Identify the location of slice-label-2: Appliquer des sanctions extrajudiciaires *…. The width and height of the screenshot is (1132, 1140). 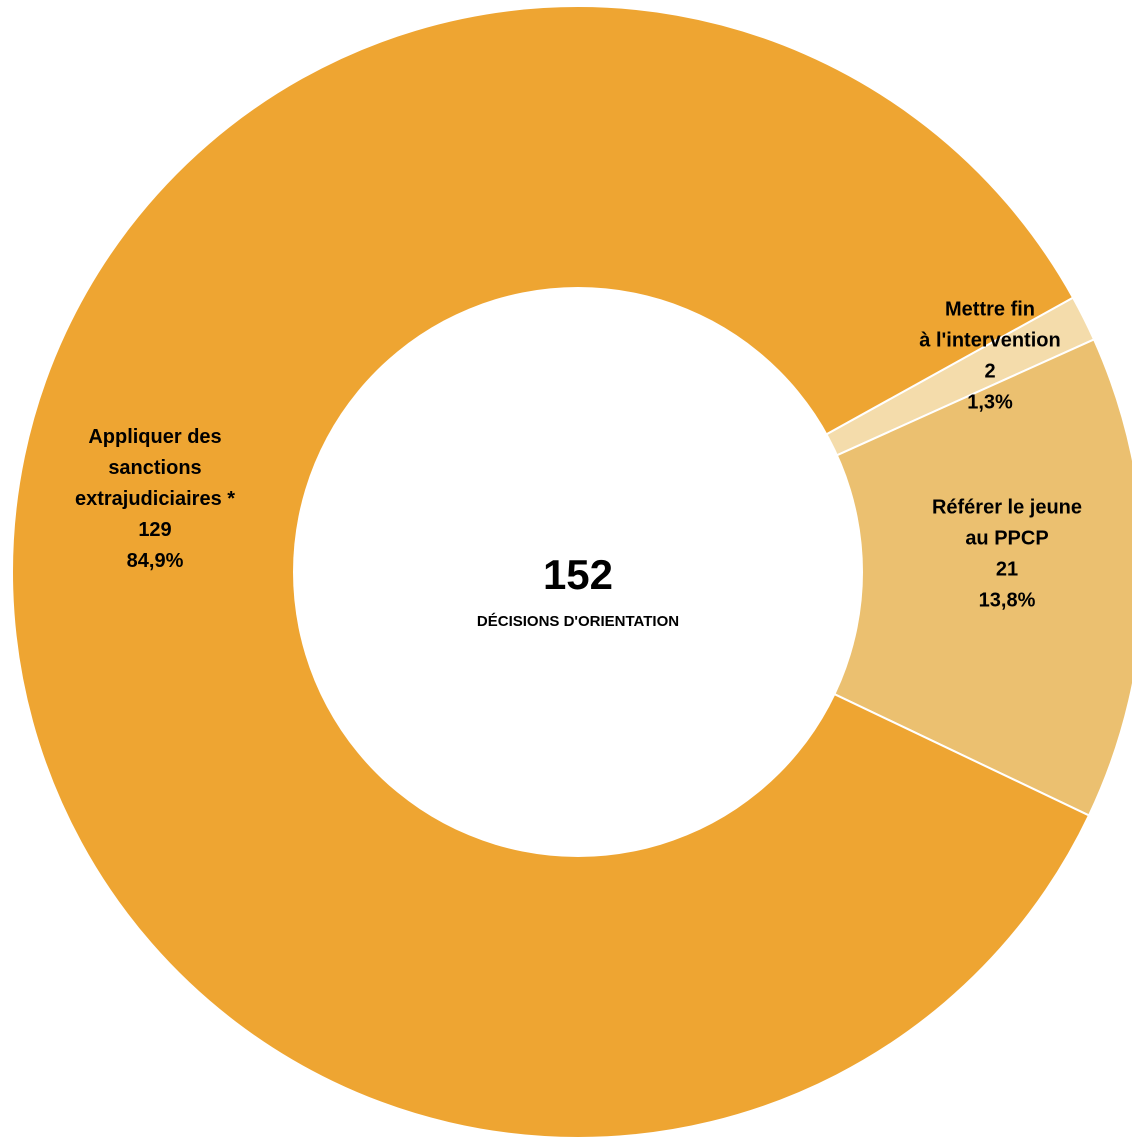
(155, 499).